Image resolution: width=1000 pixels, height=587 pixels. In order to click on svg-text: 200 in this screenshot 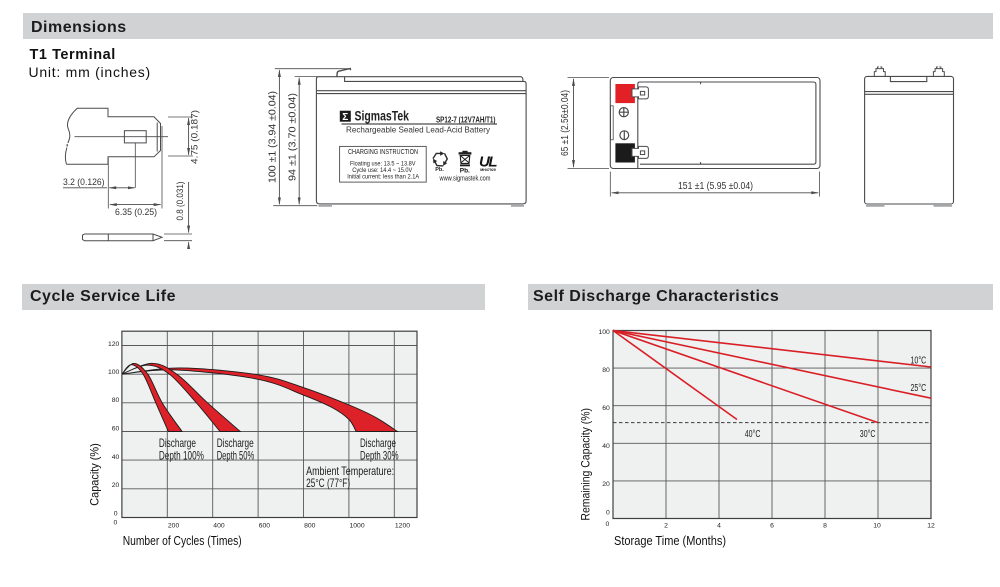, I will do `click(174, 526)`.